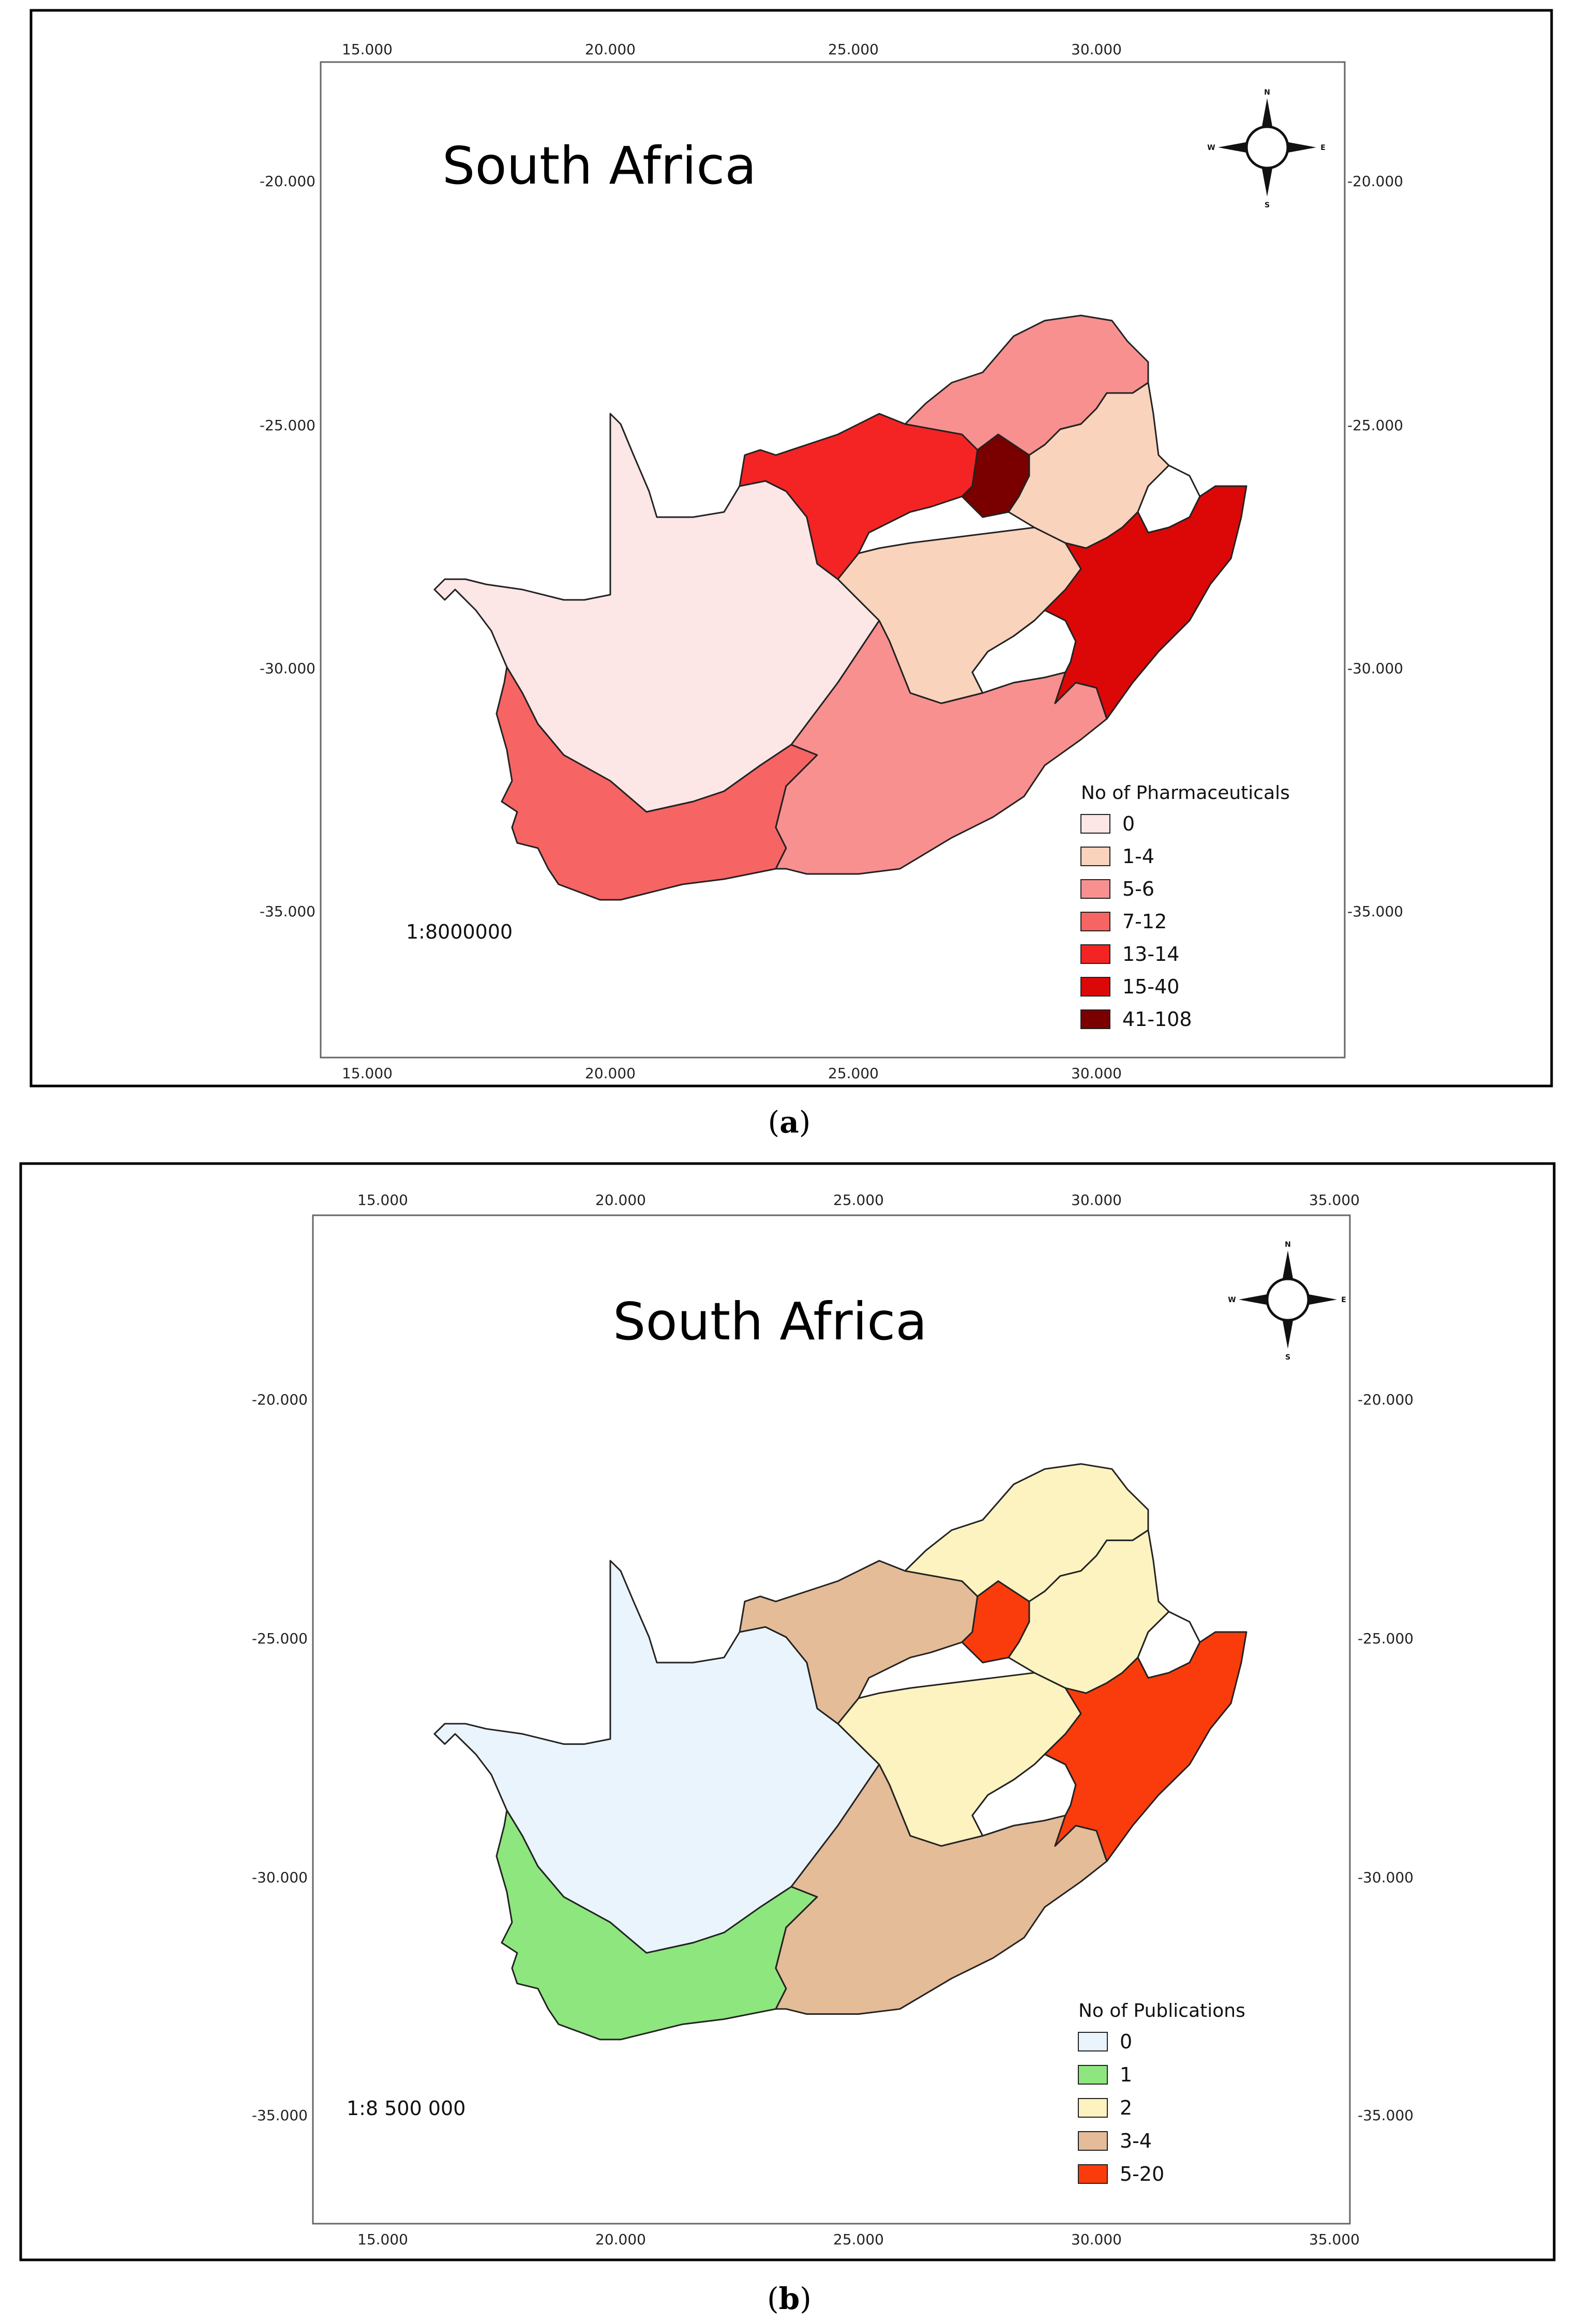  I want to click on legend-title: No of Publications, so click(1161, 2010).